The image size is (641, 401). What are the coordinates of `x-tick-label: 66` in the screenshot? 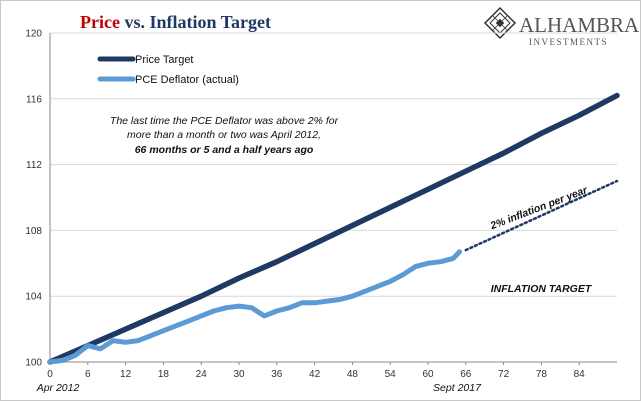 It's located at (466, 374).